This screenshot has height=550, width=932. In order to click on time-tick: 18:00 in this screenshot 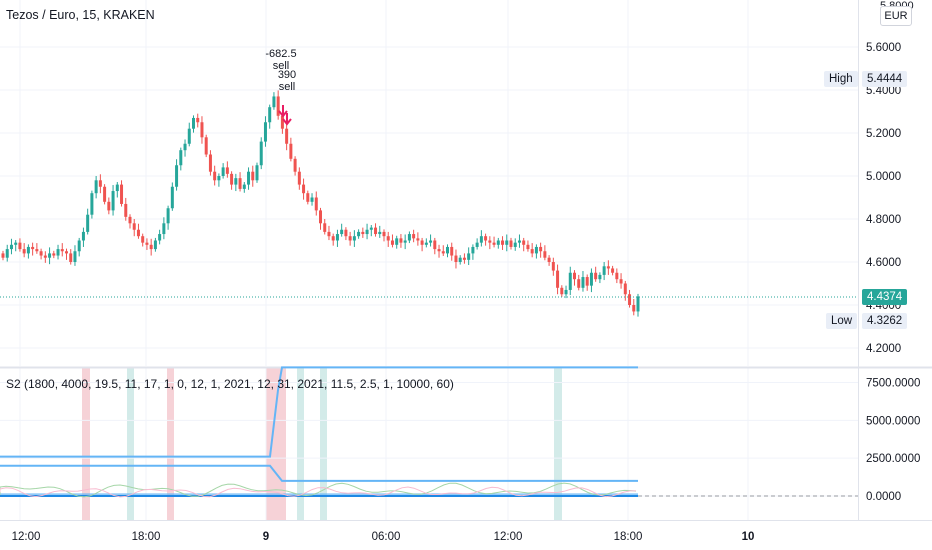, I will do `click(146, 537)`.